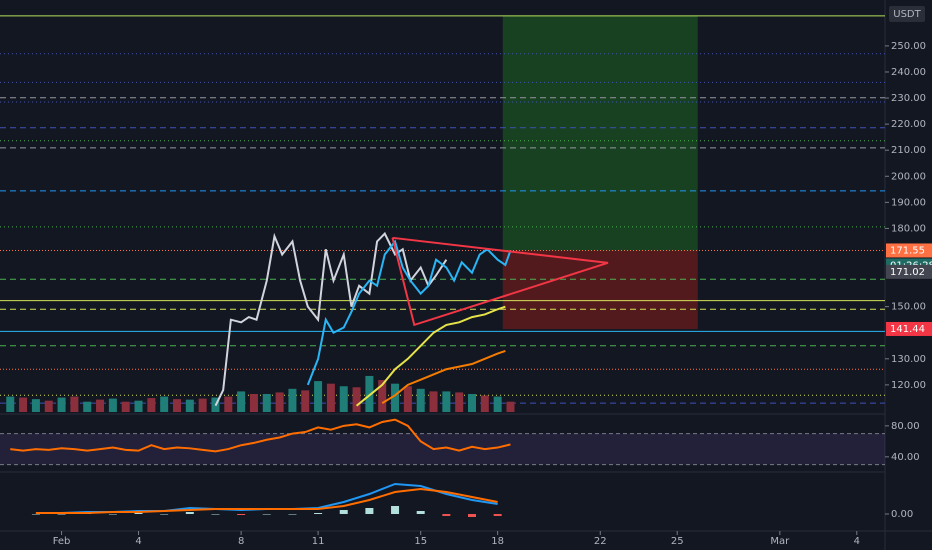  What do you see at coordinates (420, 541) in the screenshot?
I see `x-tick-label: 15` at bounding box center [420, 541].